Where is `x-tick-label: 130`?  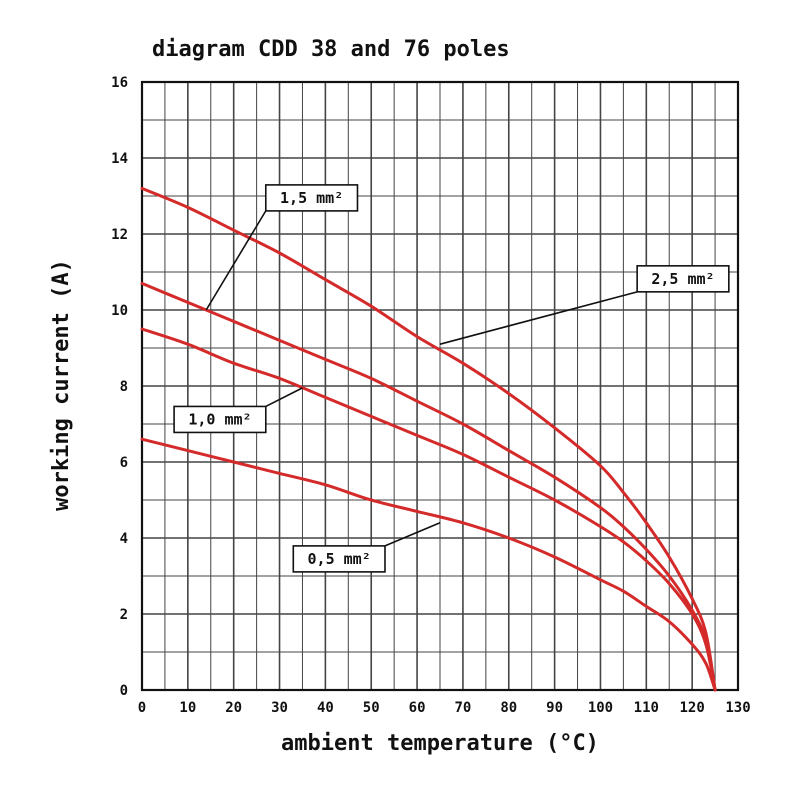
x-tick-label: 130 is located at coordinates (737, 708).